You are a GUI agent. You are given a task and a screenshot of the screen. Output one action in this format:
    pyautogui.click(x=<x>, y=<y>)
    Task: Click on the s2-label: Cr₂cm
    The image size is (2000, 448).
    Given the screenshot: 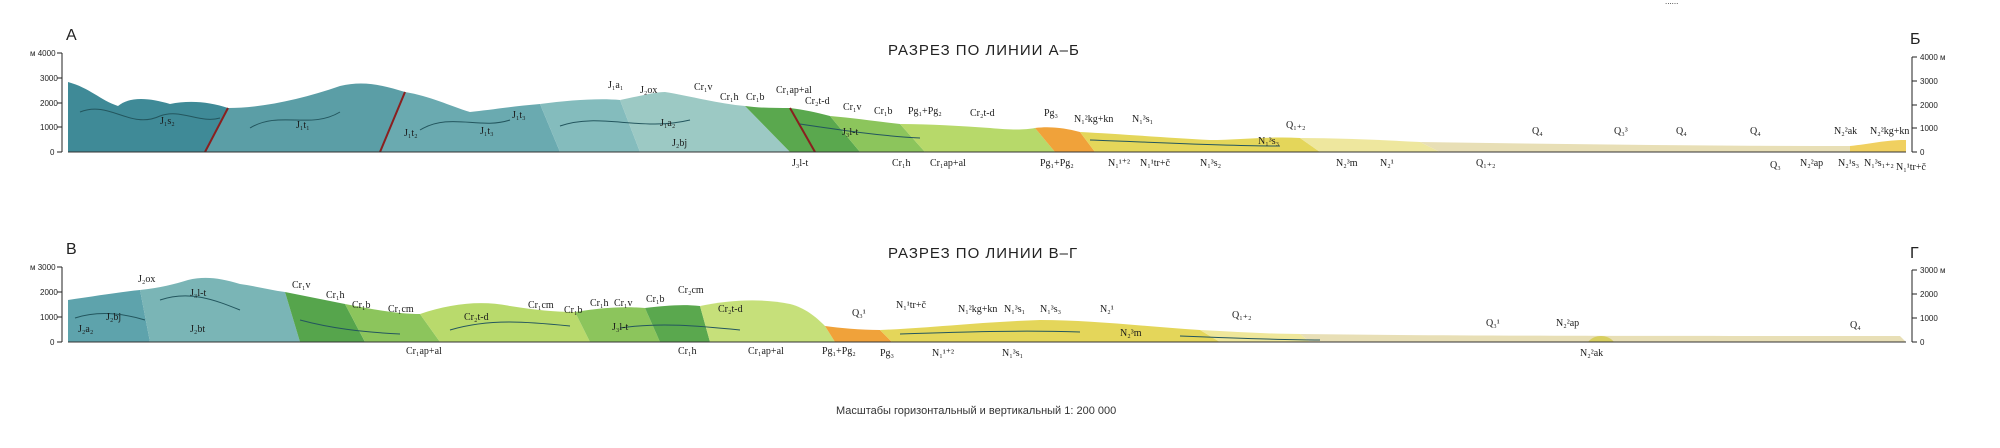 What is the action you would take?
    pyautogui.click(x=691, y=290)
    